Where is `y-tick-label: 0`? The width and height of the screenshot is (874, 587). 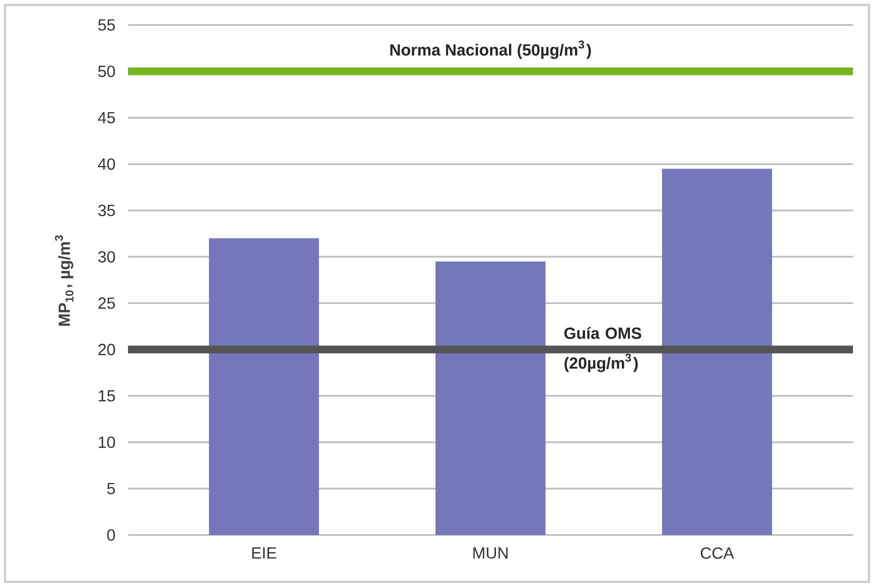 y-tick-label: 0 is located at coordinates (111, 535).